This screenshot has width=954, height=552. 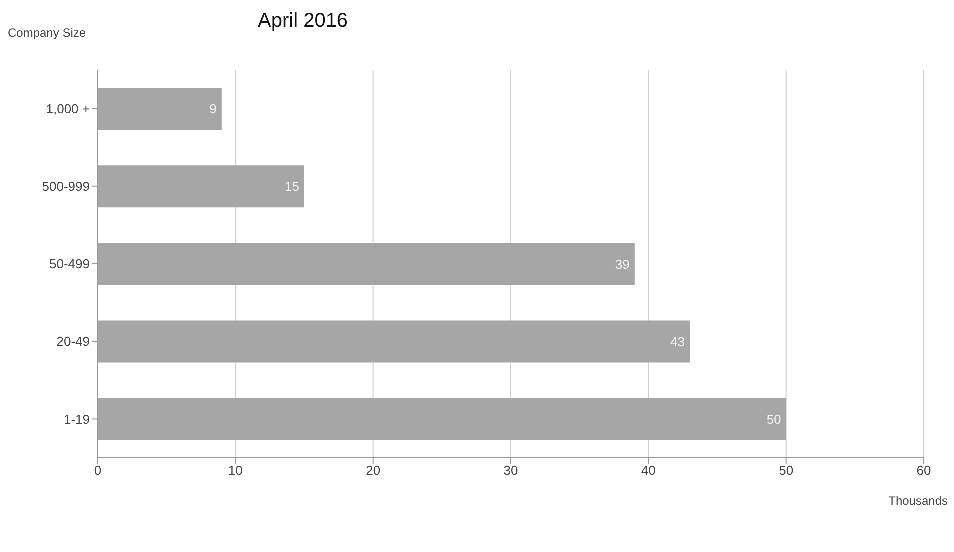 What do you see at coordinates (303, 21) in the screenshot?
I see `chart-title: April 2016` at bounding box center [303, 21].